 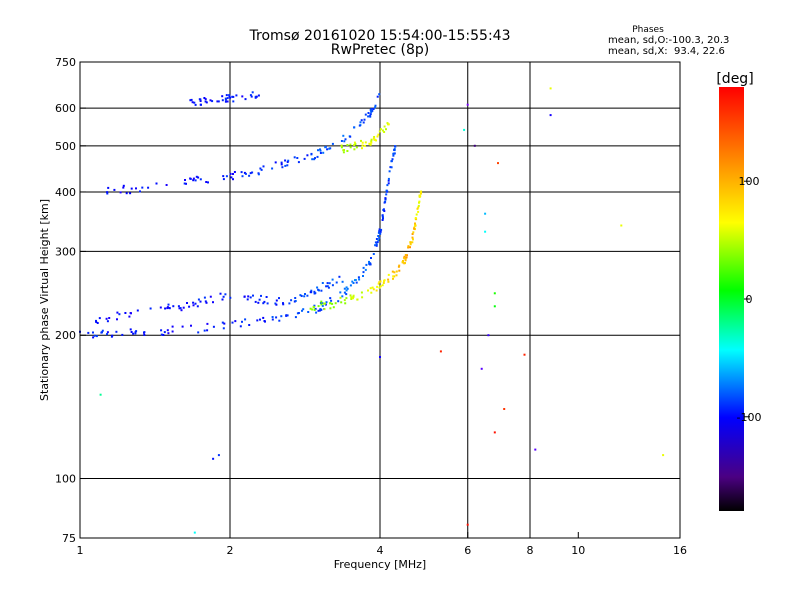 I want to click on stats-x-line: mean, sd,X: 93.4, 22.6, so click(x=666, y=51).